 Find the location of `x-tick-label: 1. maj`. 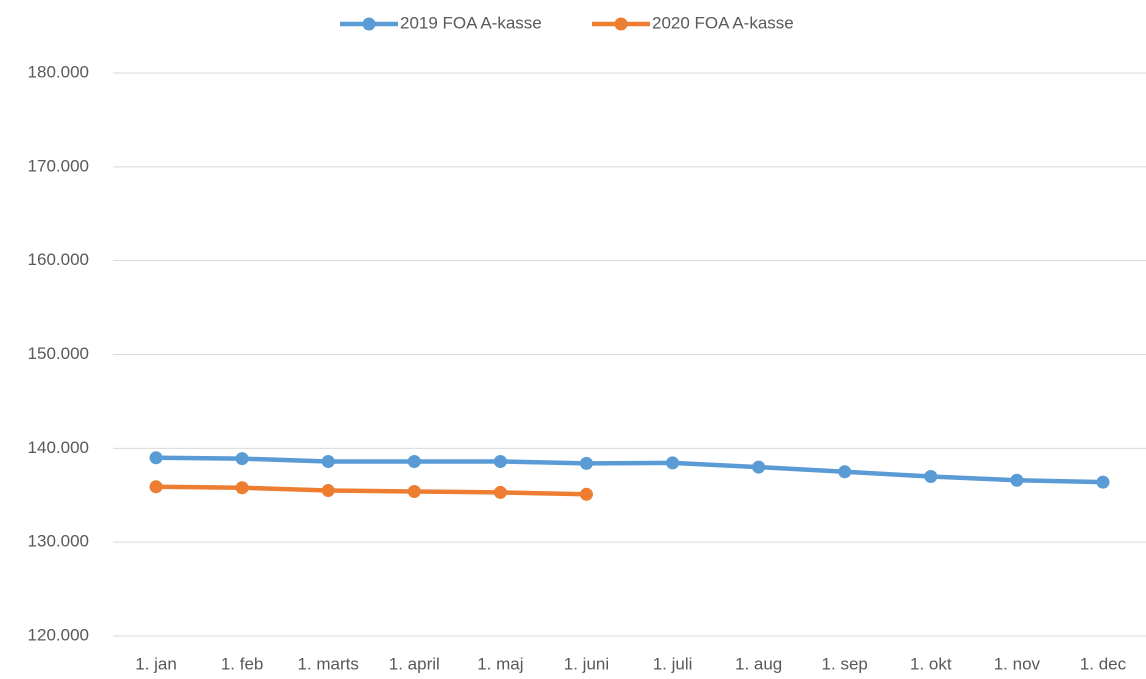

x-tick-label: 1. maj is located at coordinates (500, 663).